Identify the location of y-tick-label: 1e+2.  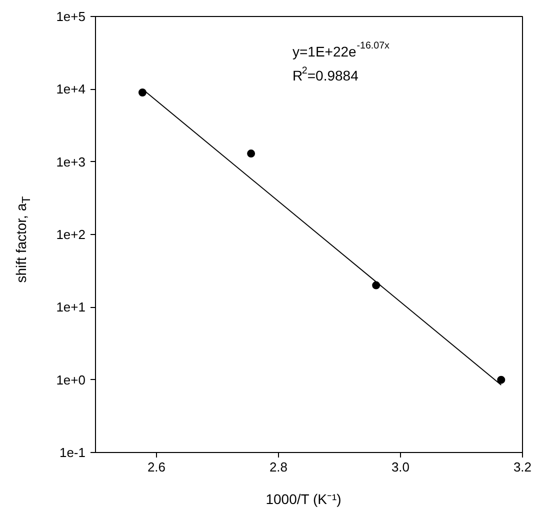
(71, 234).